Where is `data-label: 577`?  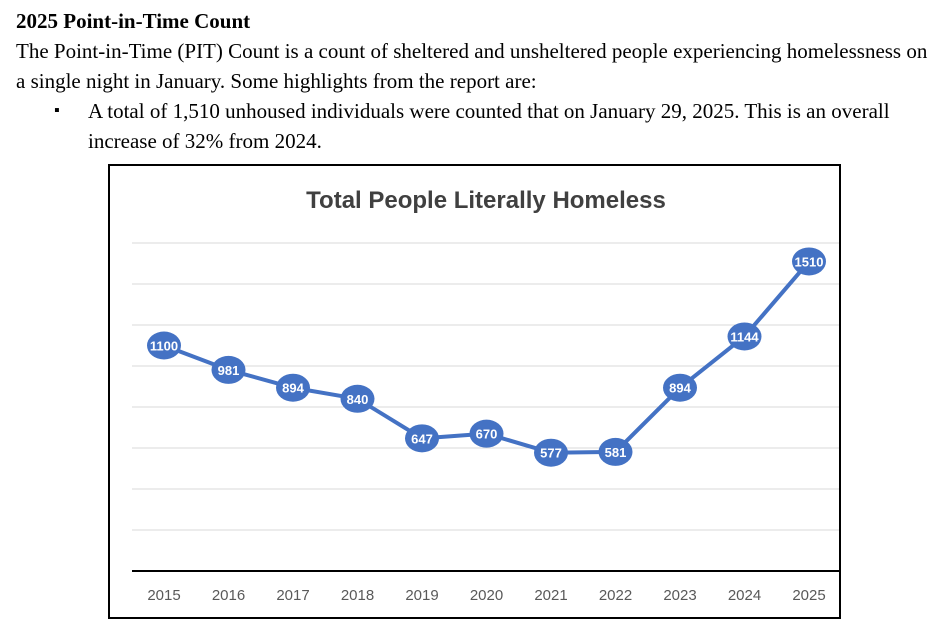
data-label: 577 is located at coordinates (551, 453).